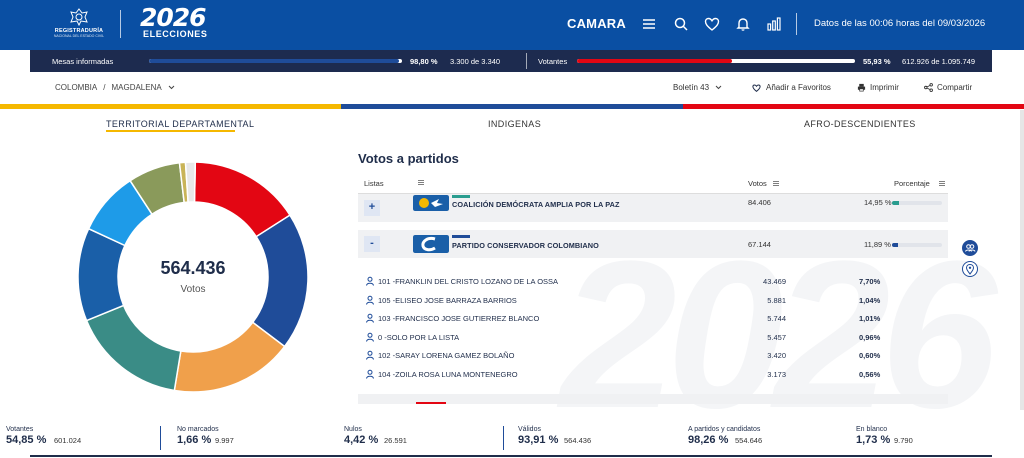 The image size is (1024, 458). What do you see at coordinates (870, 374) in the screenshot?
I see `candidate-percent: 0,56%` at bounding box center [870, 374].